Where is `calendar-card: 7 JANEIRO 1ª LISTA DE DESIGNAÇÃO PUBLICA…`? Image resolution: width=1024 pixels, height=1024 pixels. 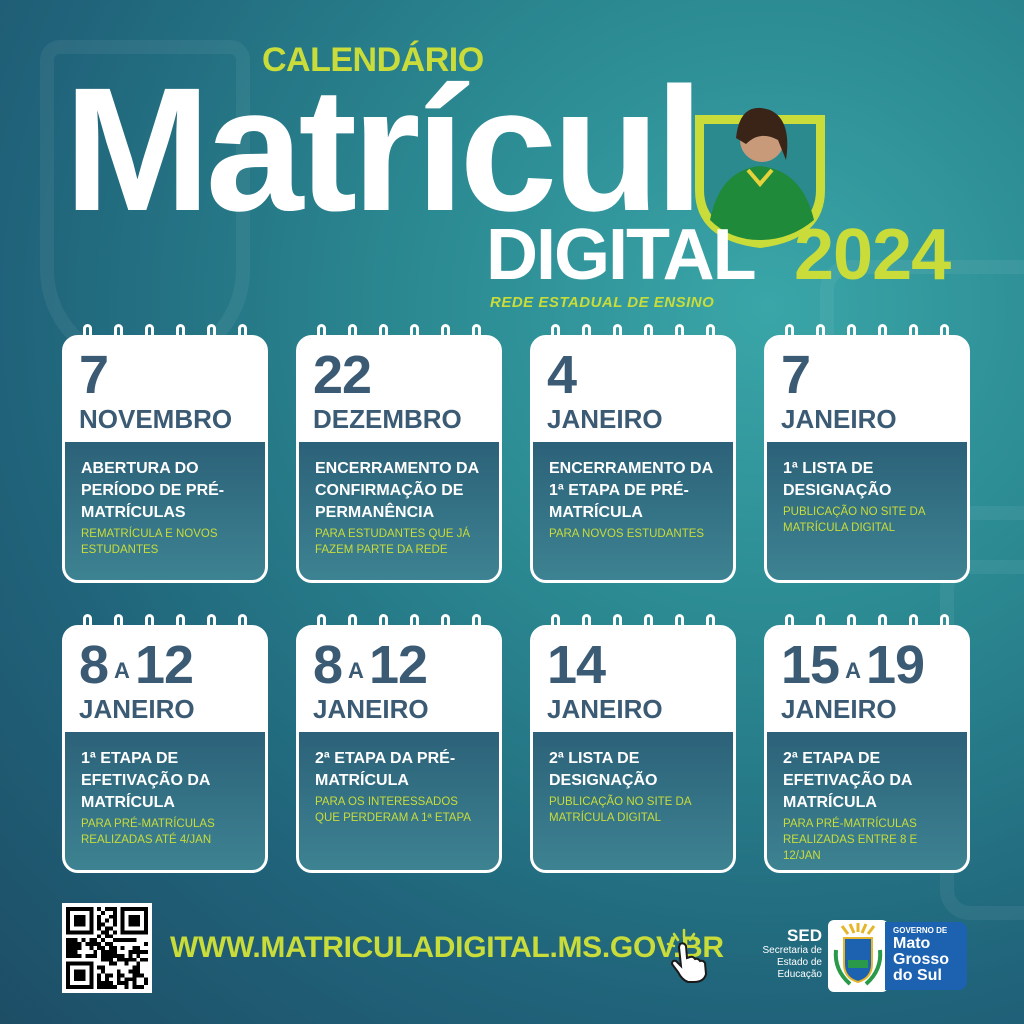 calendar-card: 7 JANEIRO 1ª LISTA DE DESIGNAÇÃO PUBLICA… is located at coordinates (867, 453).